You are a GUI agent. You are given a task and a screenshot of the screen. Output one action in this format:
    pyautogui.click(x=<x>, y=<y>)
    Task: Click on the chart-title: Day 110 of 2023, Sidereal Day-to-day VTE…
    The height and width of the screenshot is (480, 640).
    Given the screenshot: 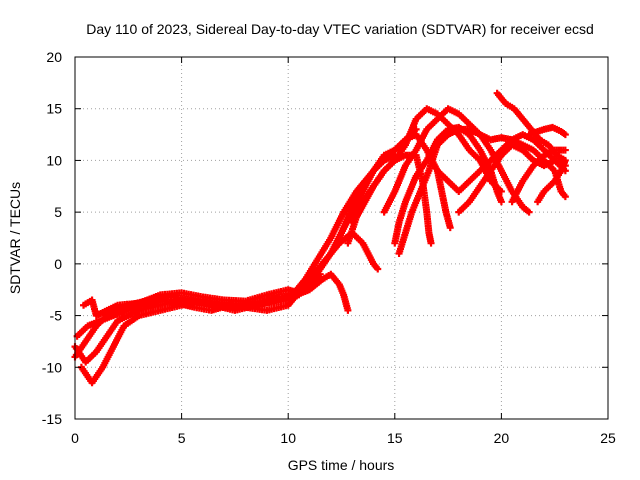 What is the action you would take?
    pyautogui.click(x=340, y=29)
    